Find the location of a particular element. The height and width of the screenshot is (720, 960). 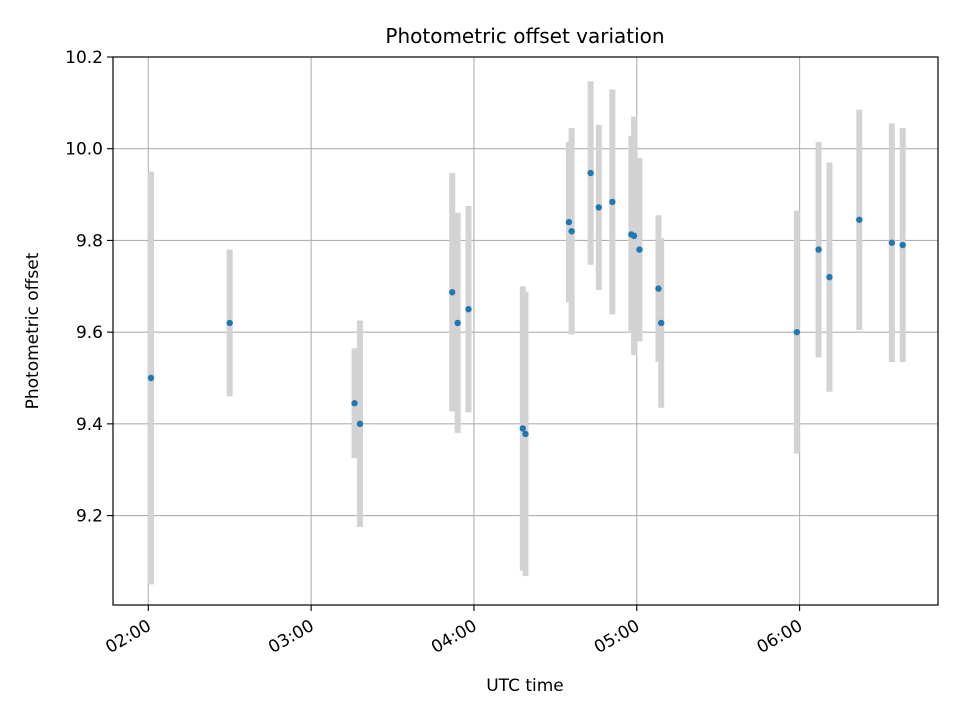

y-tick-label: 9.2 is located at coordinates (89, 517).